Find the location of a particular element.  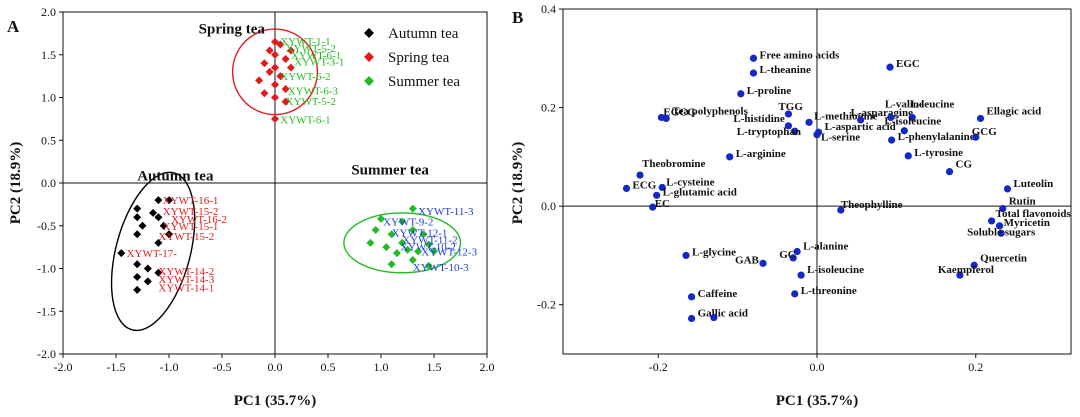

panel-b-loading-label: Gallic acid is located at coordinates (723, 314).